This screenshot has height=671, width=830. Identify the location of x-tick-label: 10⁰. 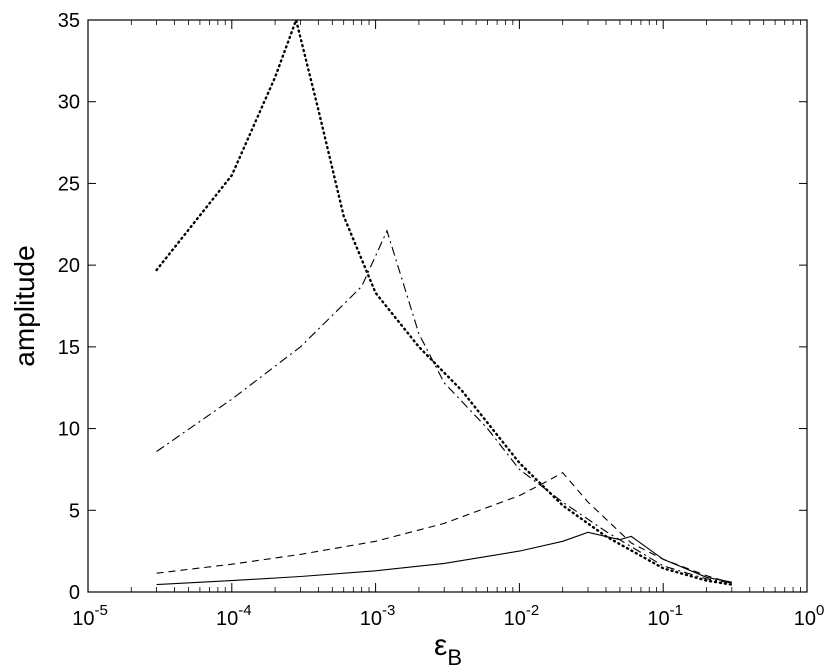
(809, 616).